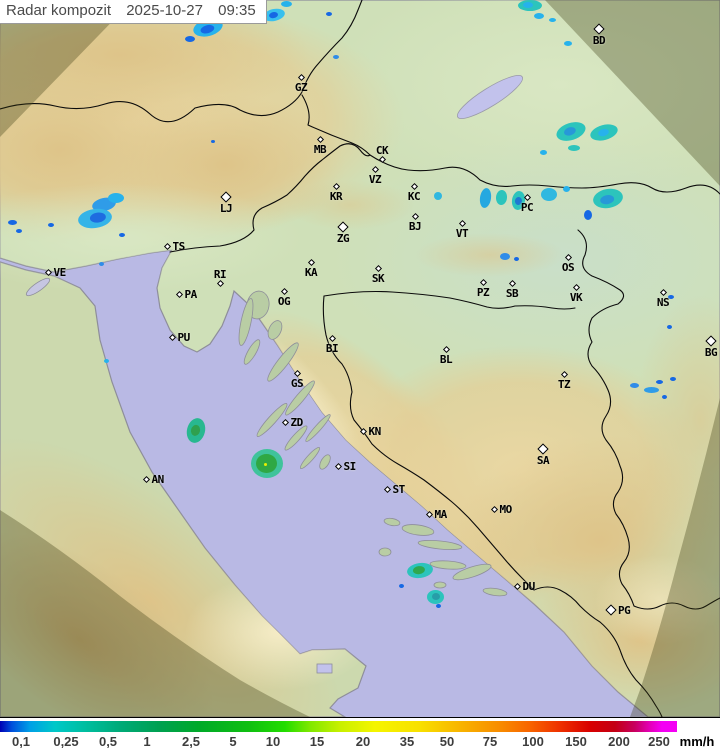 The width and height of the screenshot is (720, 751). I want to click on legend-tick-5: 5, so click(233, 741).